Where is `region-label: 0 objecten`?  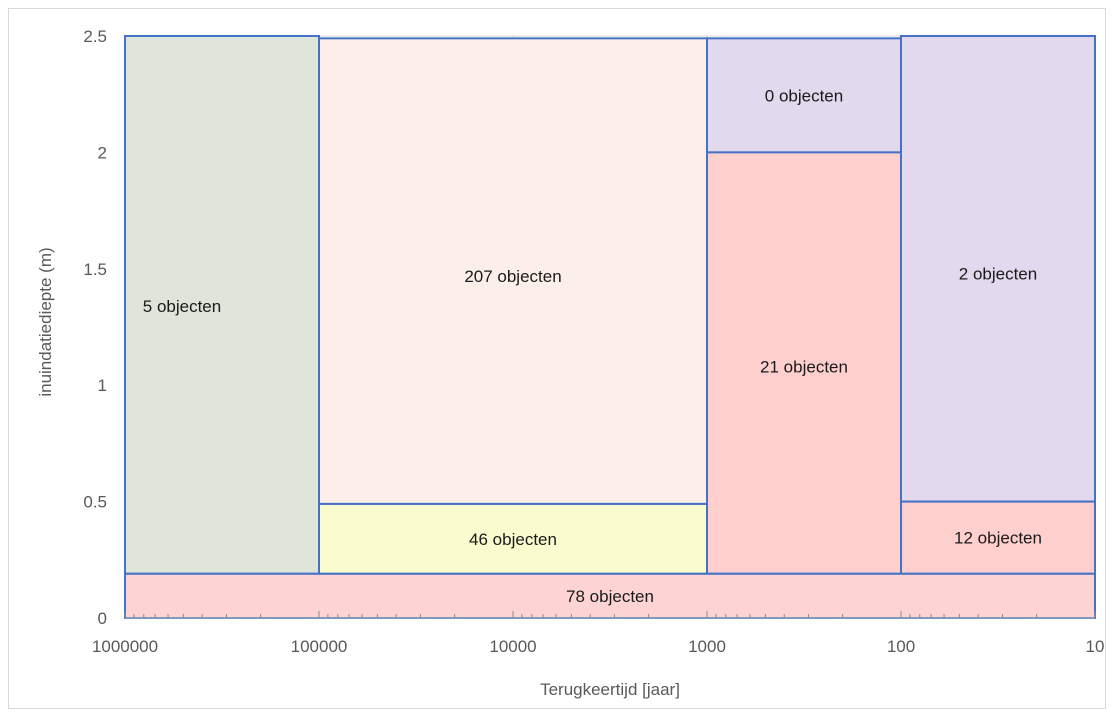
region-label: 0 objecten is located at coordinates (804, 95).